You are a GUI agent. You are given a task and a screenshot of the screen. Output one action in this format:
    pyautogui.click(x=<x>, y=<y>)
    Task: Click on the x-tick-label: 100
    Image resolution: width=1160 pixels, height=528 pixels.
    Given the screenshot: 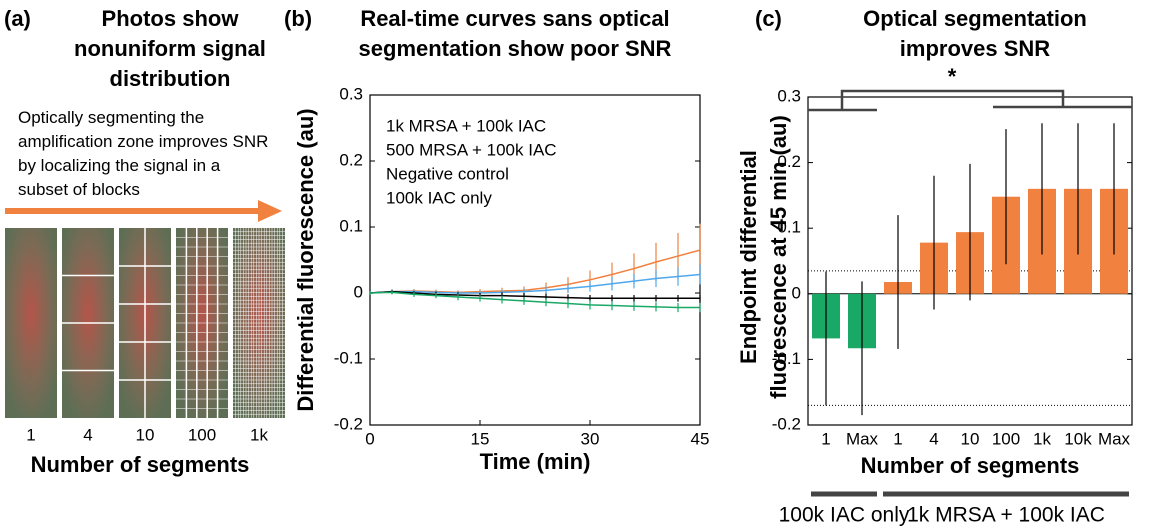 What is the action you would take?
    pyautogui.click(x=1006, y=438)
    